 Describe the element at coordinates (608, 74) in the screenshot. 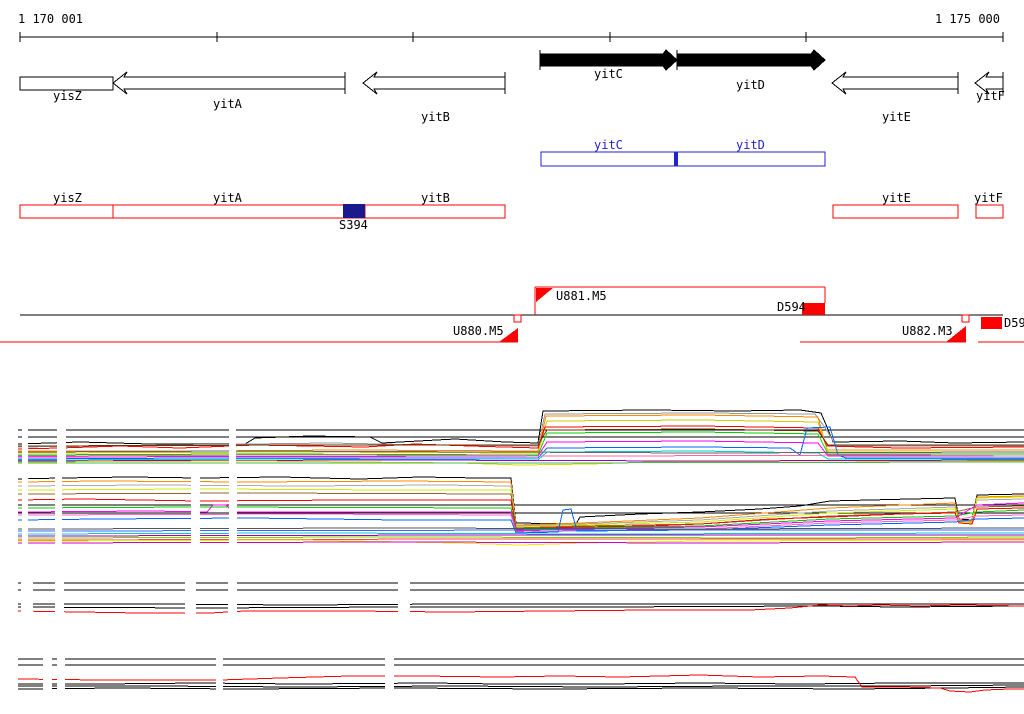

I see `gene-label-yitc: yitC` at that location.